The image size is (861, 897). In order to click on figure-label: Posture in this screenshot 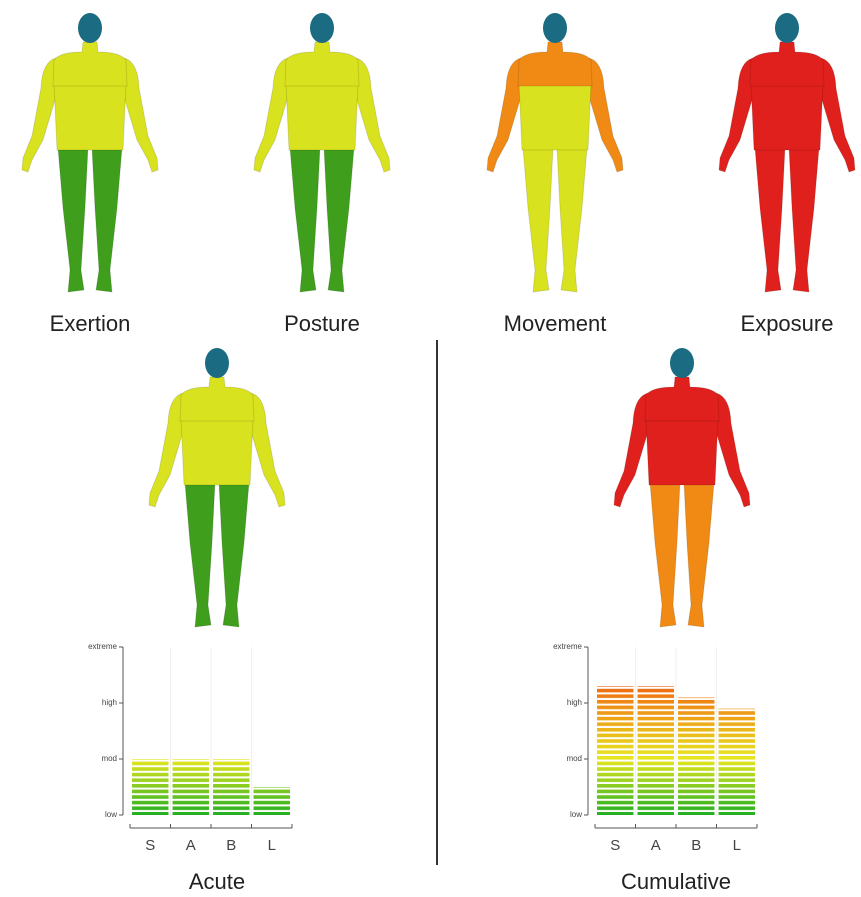, I will do `click(322, 323)`.